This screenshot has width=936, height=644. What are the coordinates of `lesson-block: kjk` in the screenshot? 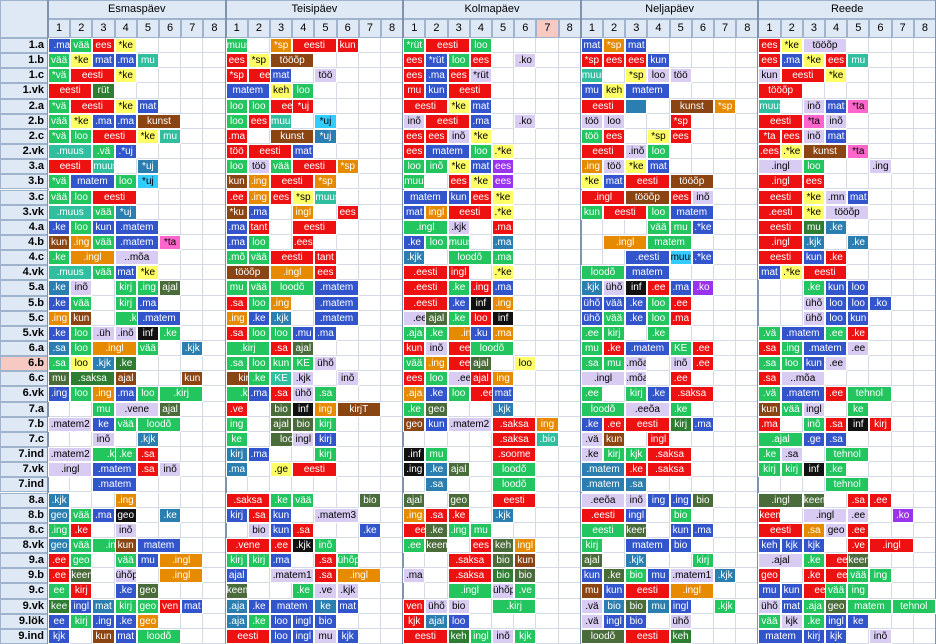 It's located at (59, 636).